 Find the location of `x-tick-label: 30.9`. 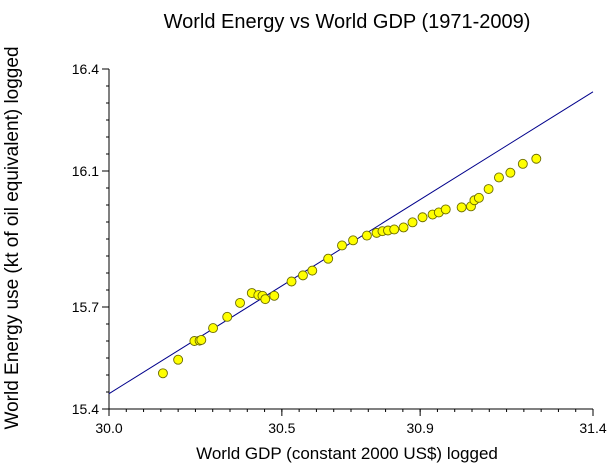

x-tick-label: 30.9 is located at coordinates (420, 428).